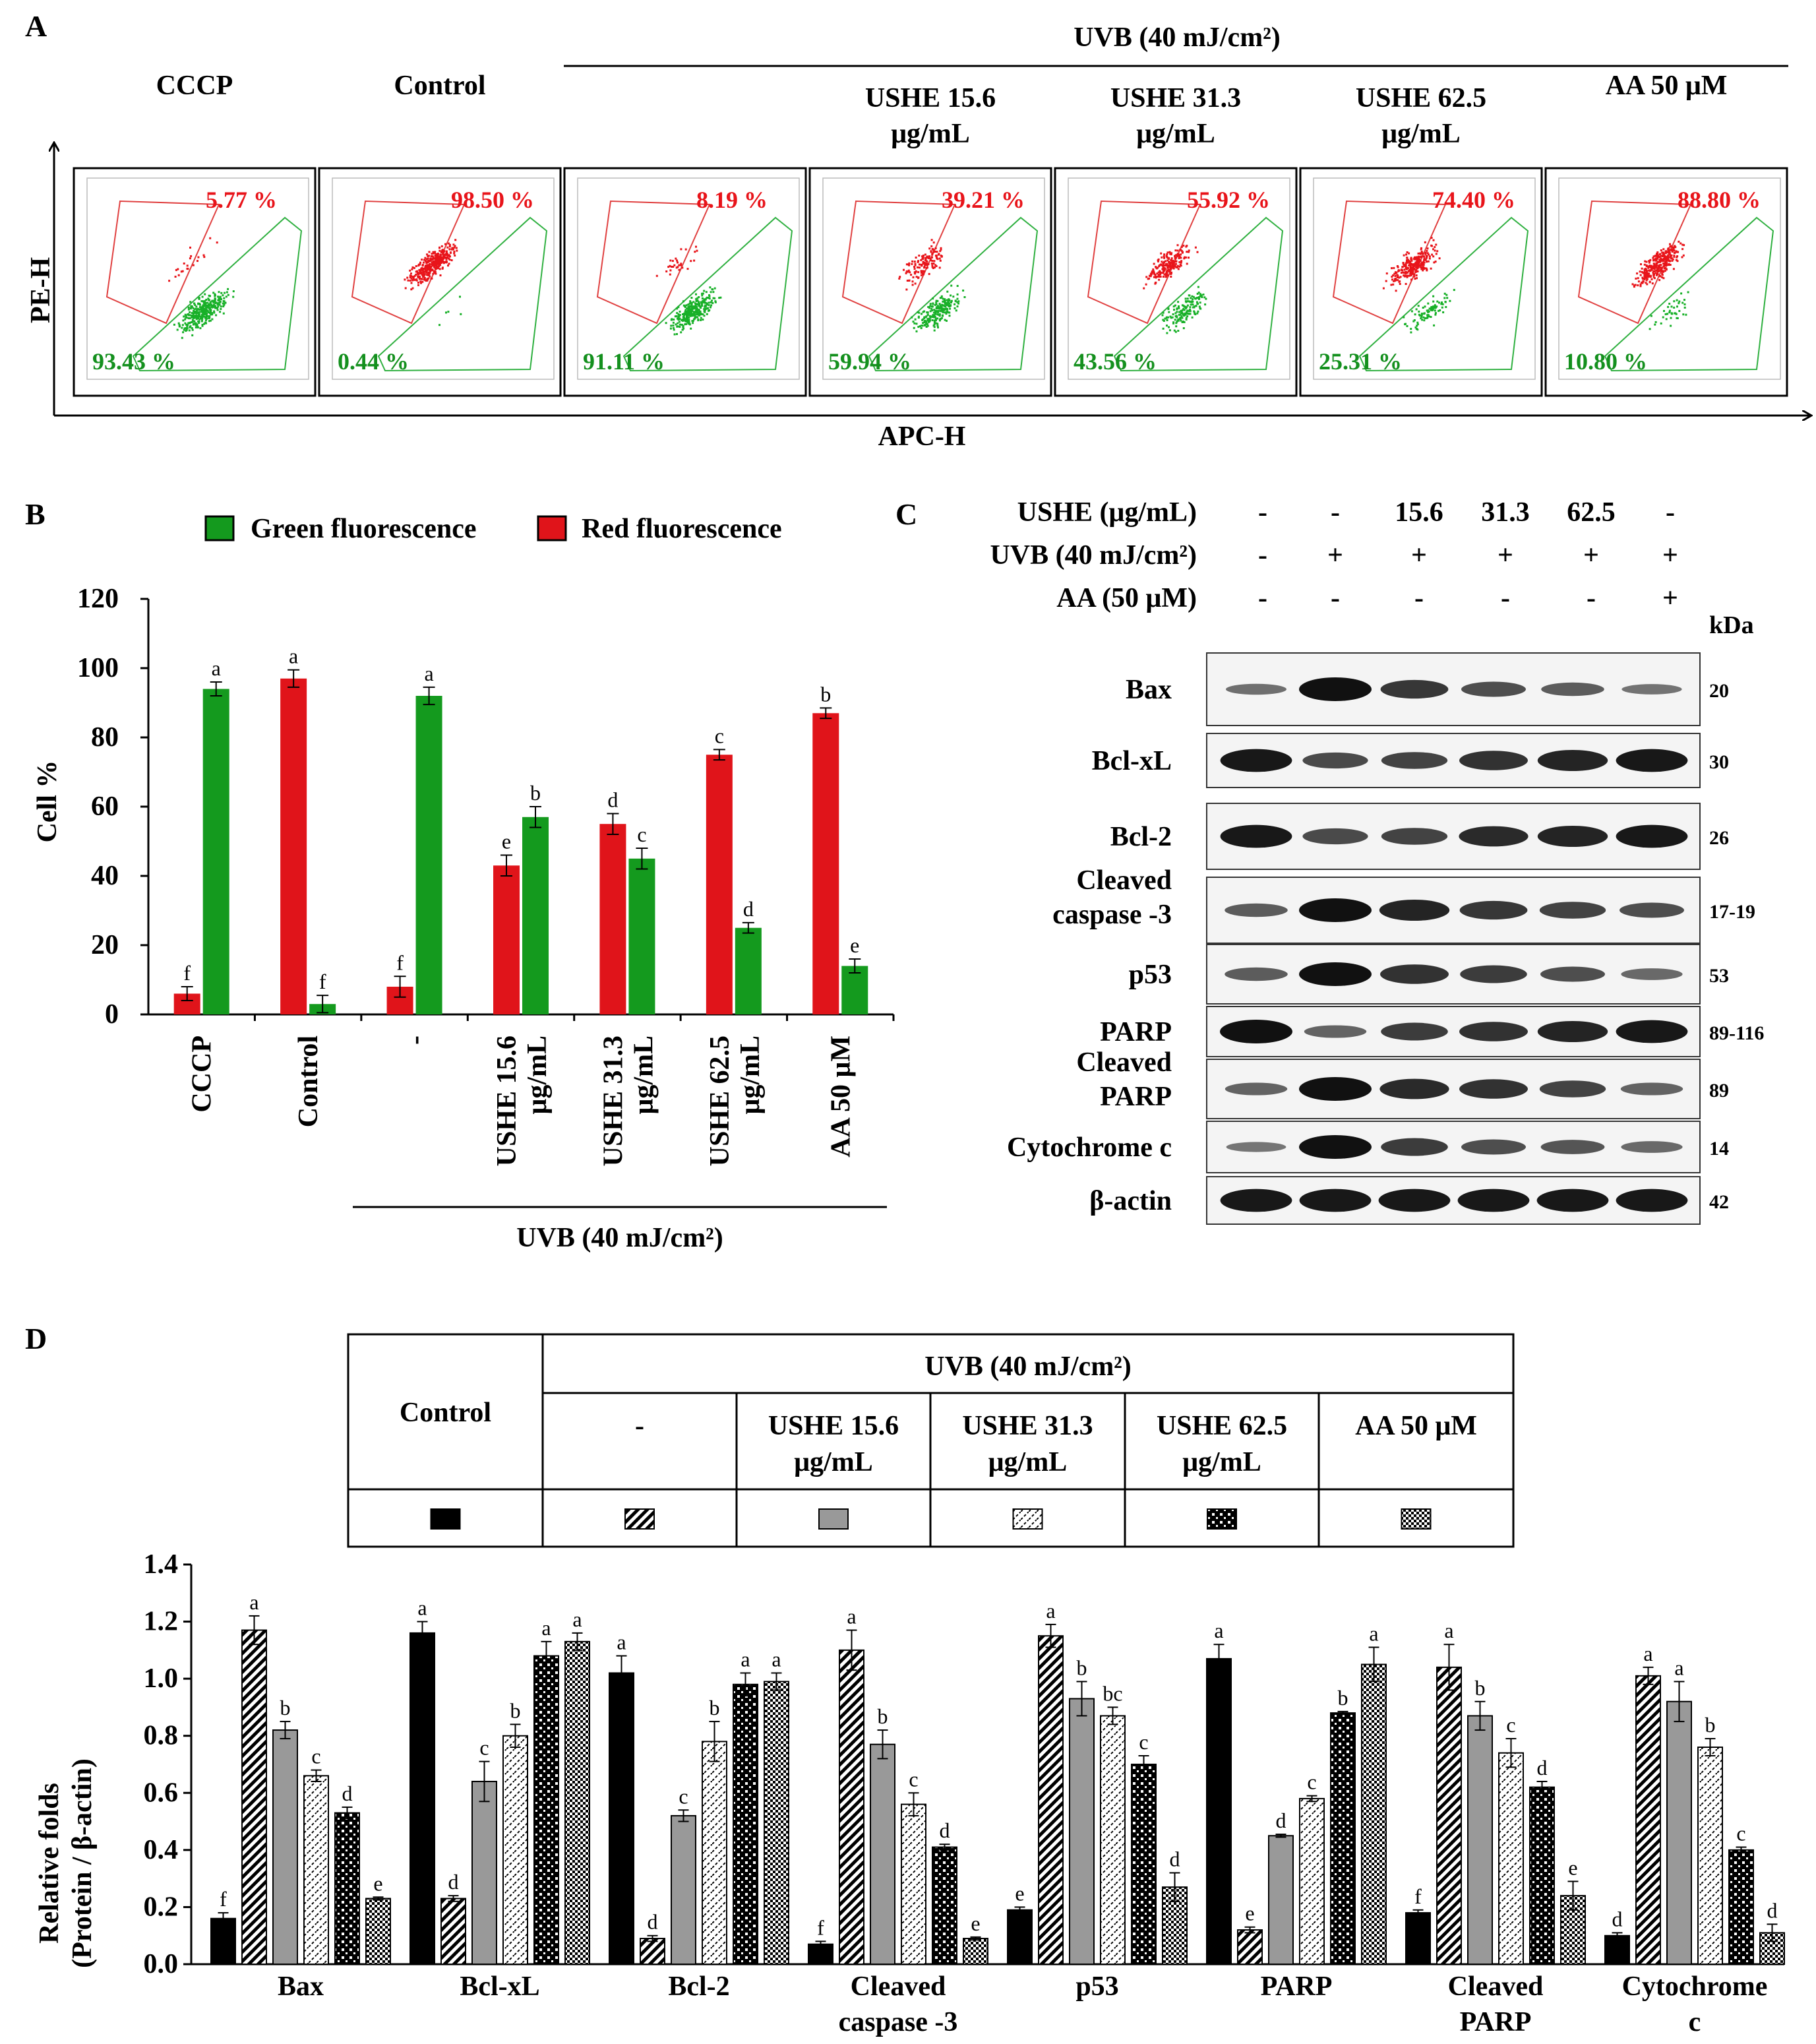  Describe the element at coordinates (698, 1986) in the screenshot. I see `chart-d-xlabel: Bcl-2` at that location.